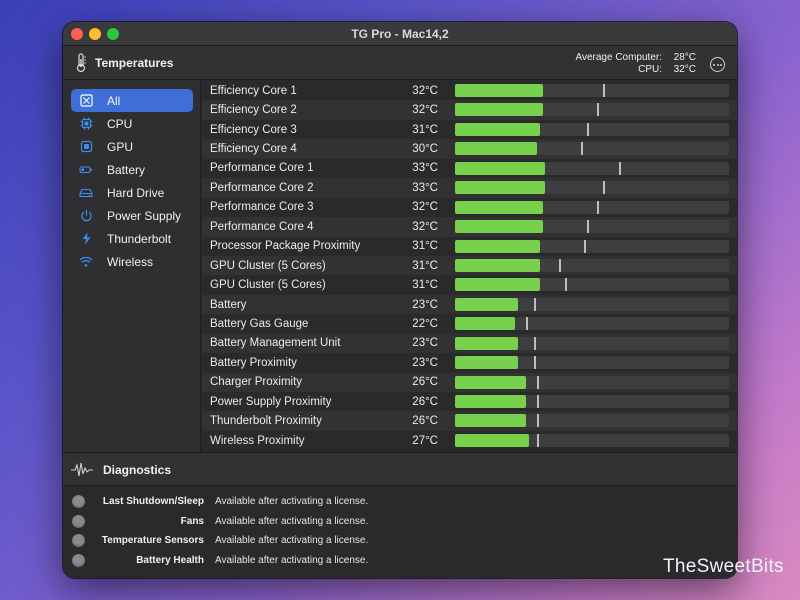 Image resolution: width=800 pixels, height=600 pixels. Describe the element at coordinates (120, 146) in the screenshot. I see `sidebar-item-label: GPU` at that location.